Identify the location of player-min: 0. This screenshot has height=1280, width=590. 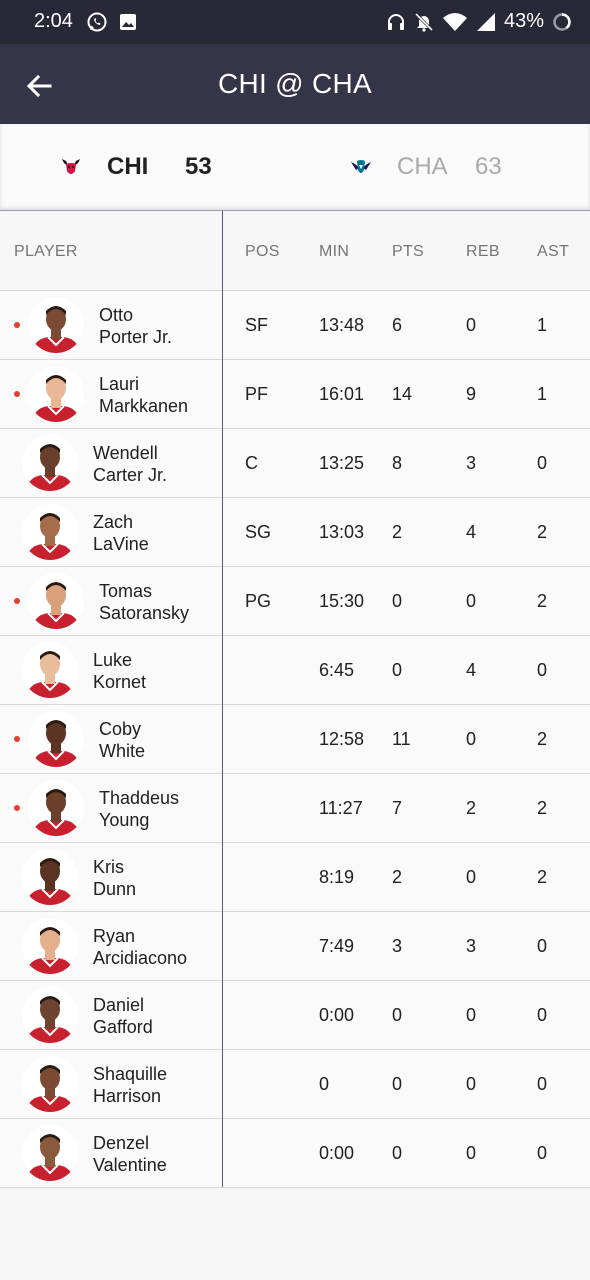
(324, 1084).